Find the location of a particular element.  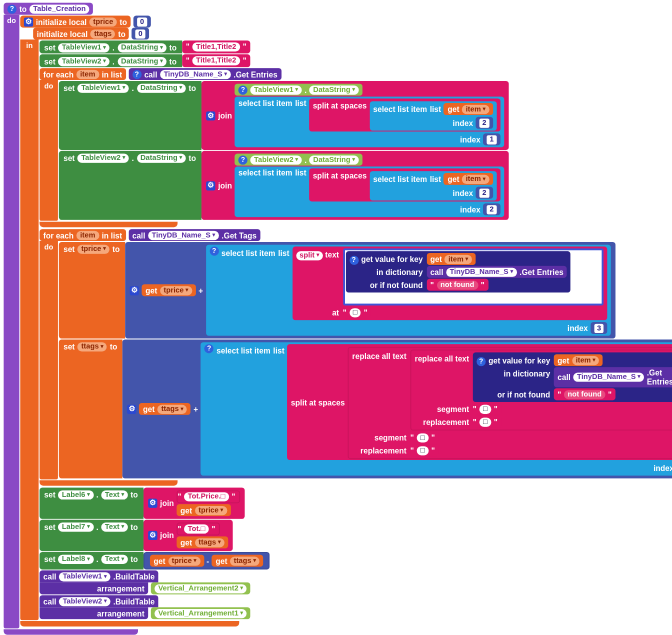

text-string-block: " Title1,Title2 " is located at coordinates (216, 47).